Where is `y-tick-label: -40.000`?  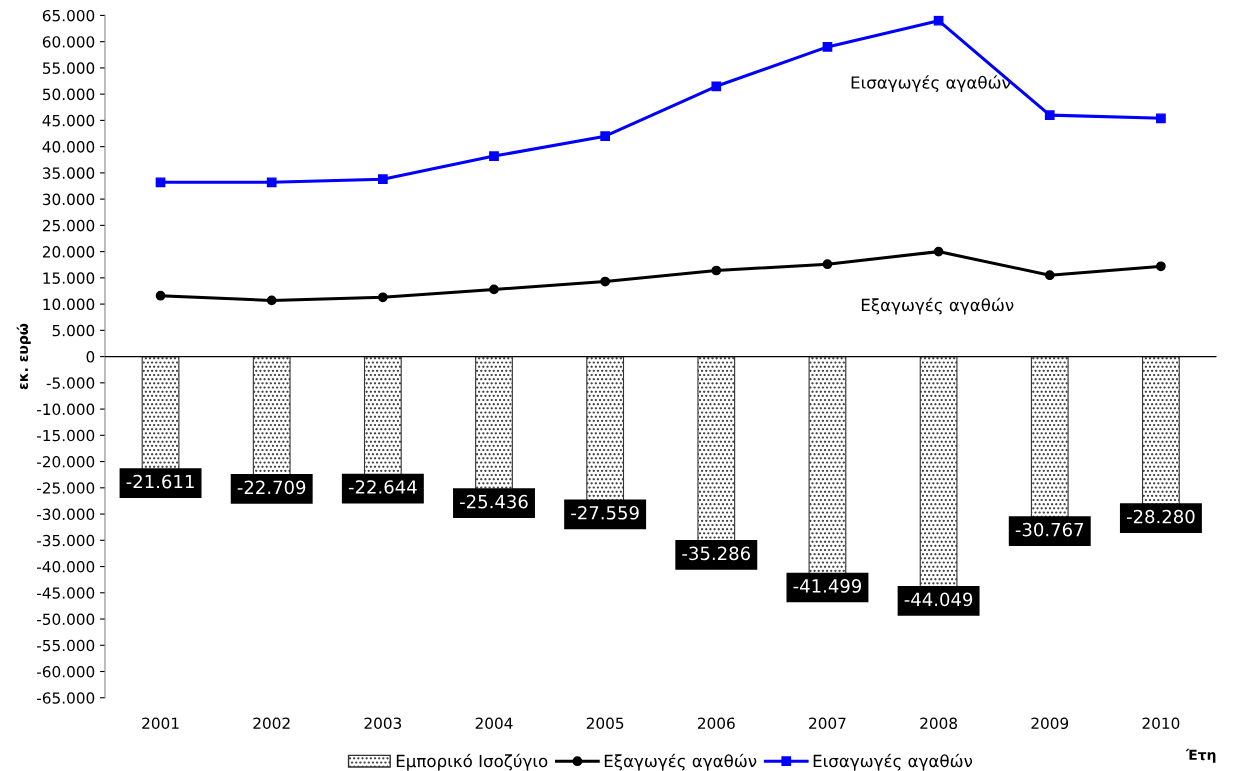
y-tick-label: -40.000 is located at coordinates (66, 567).